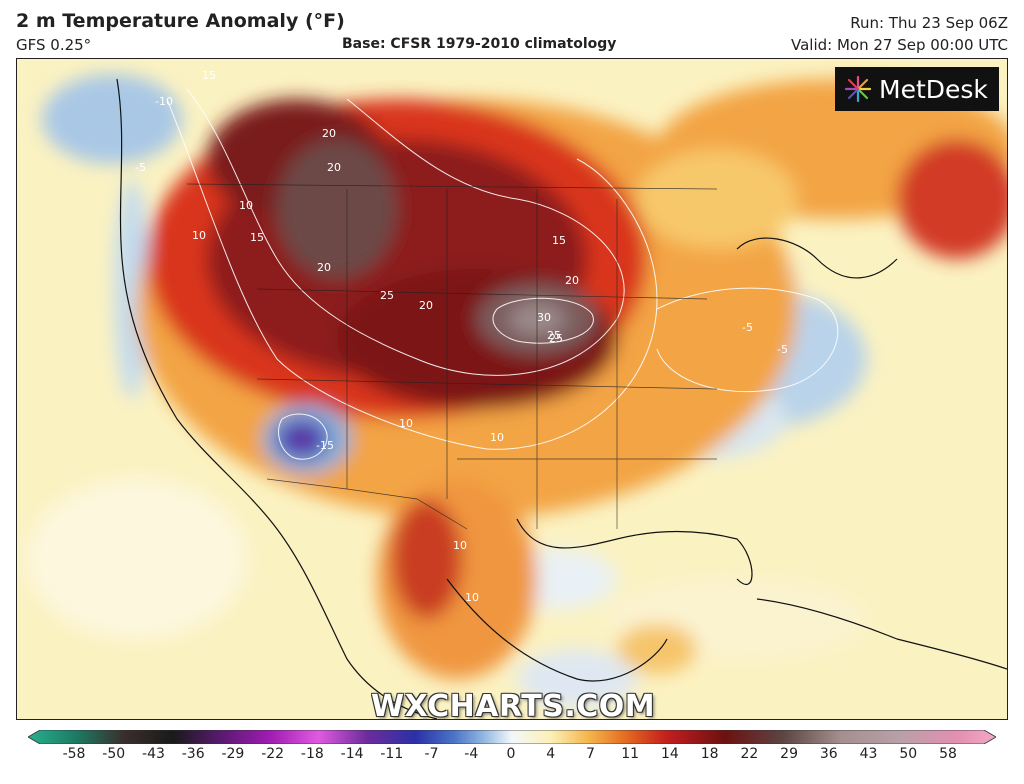 The width and height of the screenshot is (1024, 784). Describe the element at coordinates (908, 754) in the screenshot. I see `colorbar-tick-label: 50` at that location.